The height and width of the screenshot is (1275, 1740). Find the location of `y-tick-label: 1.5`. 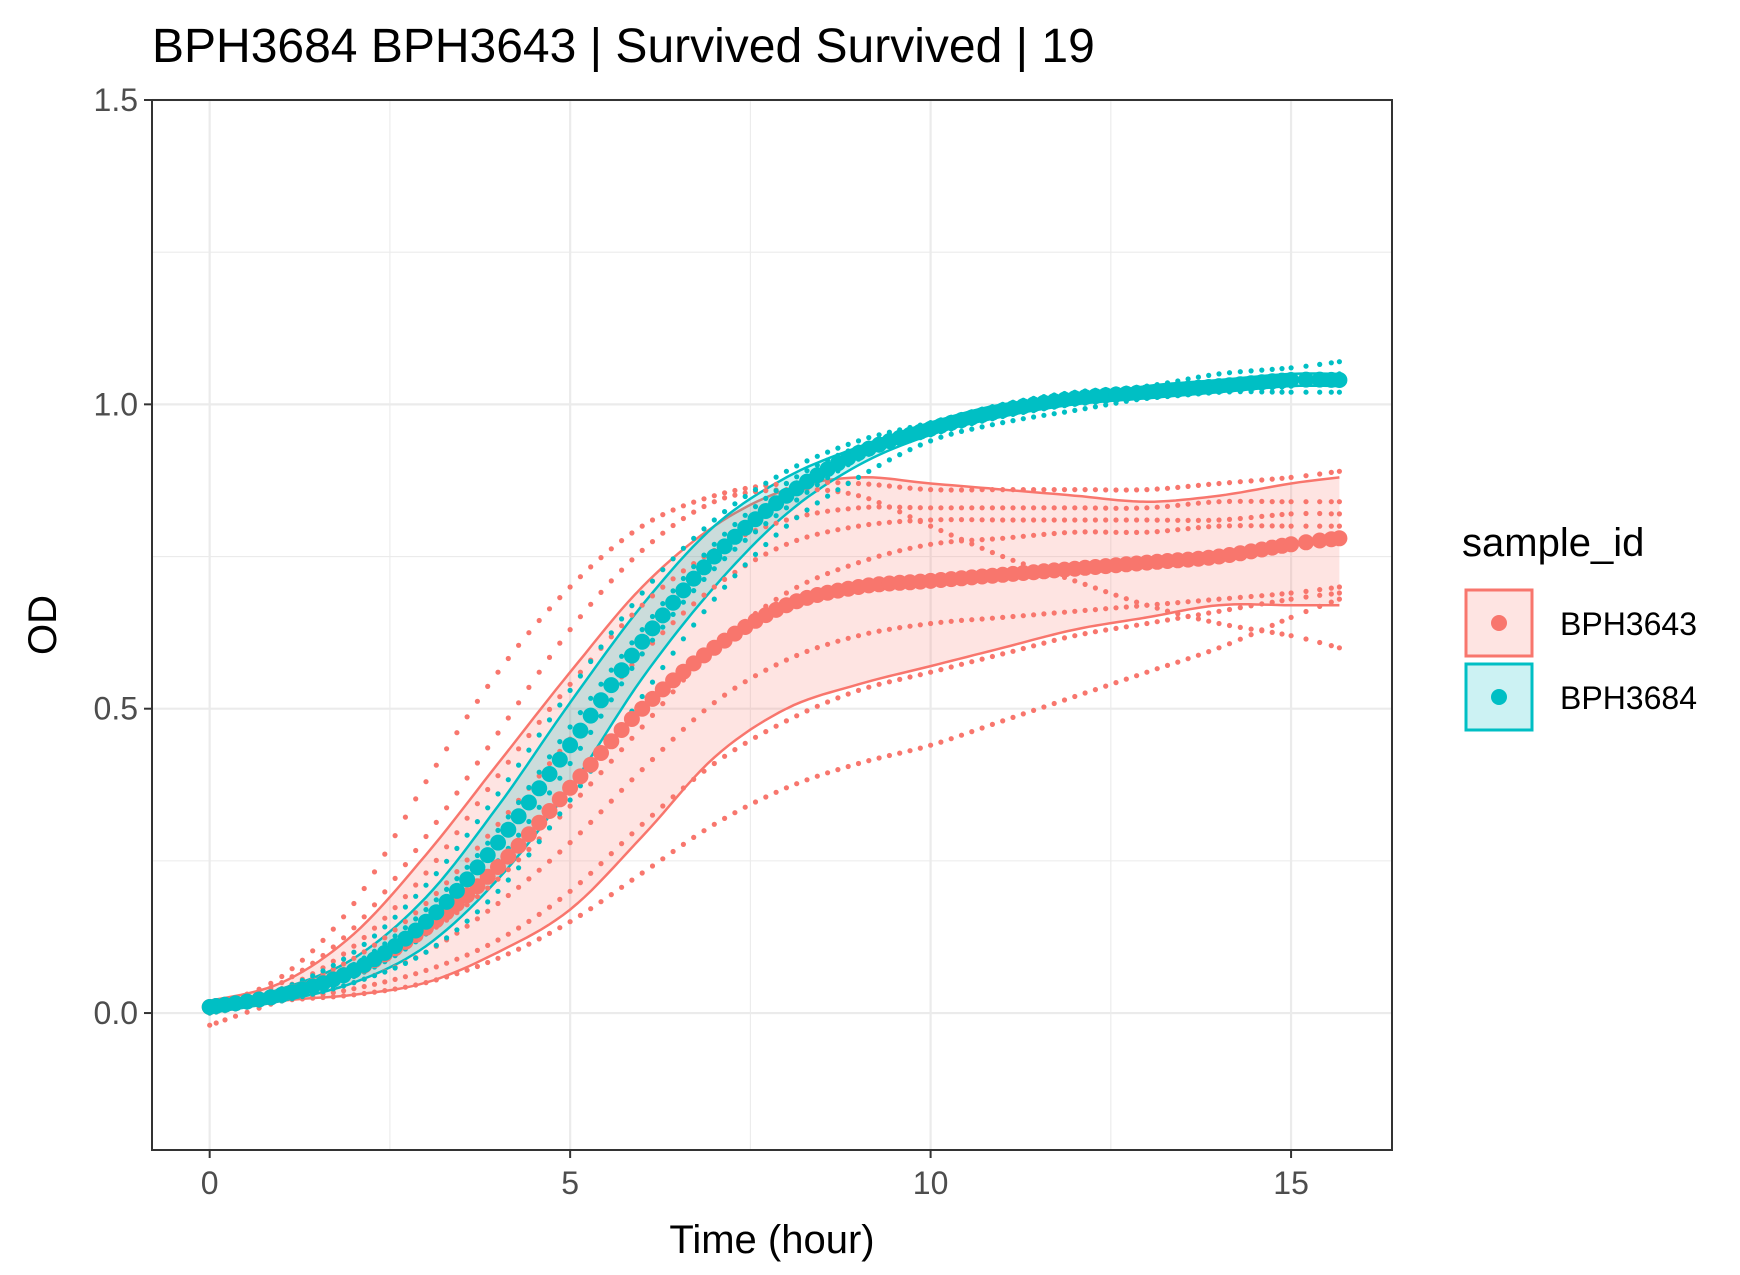

y-tick-label: 1.5 is located at coordinates (116, 100).